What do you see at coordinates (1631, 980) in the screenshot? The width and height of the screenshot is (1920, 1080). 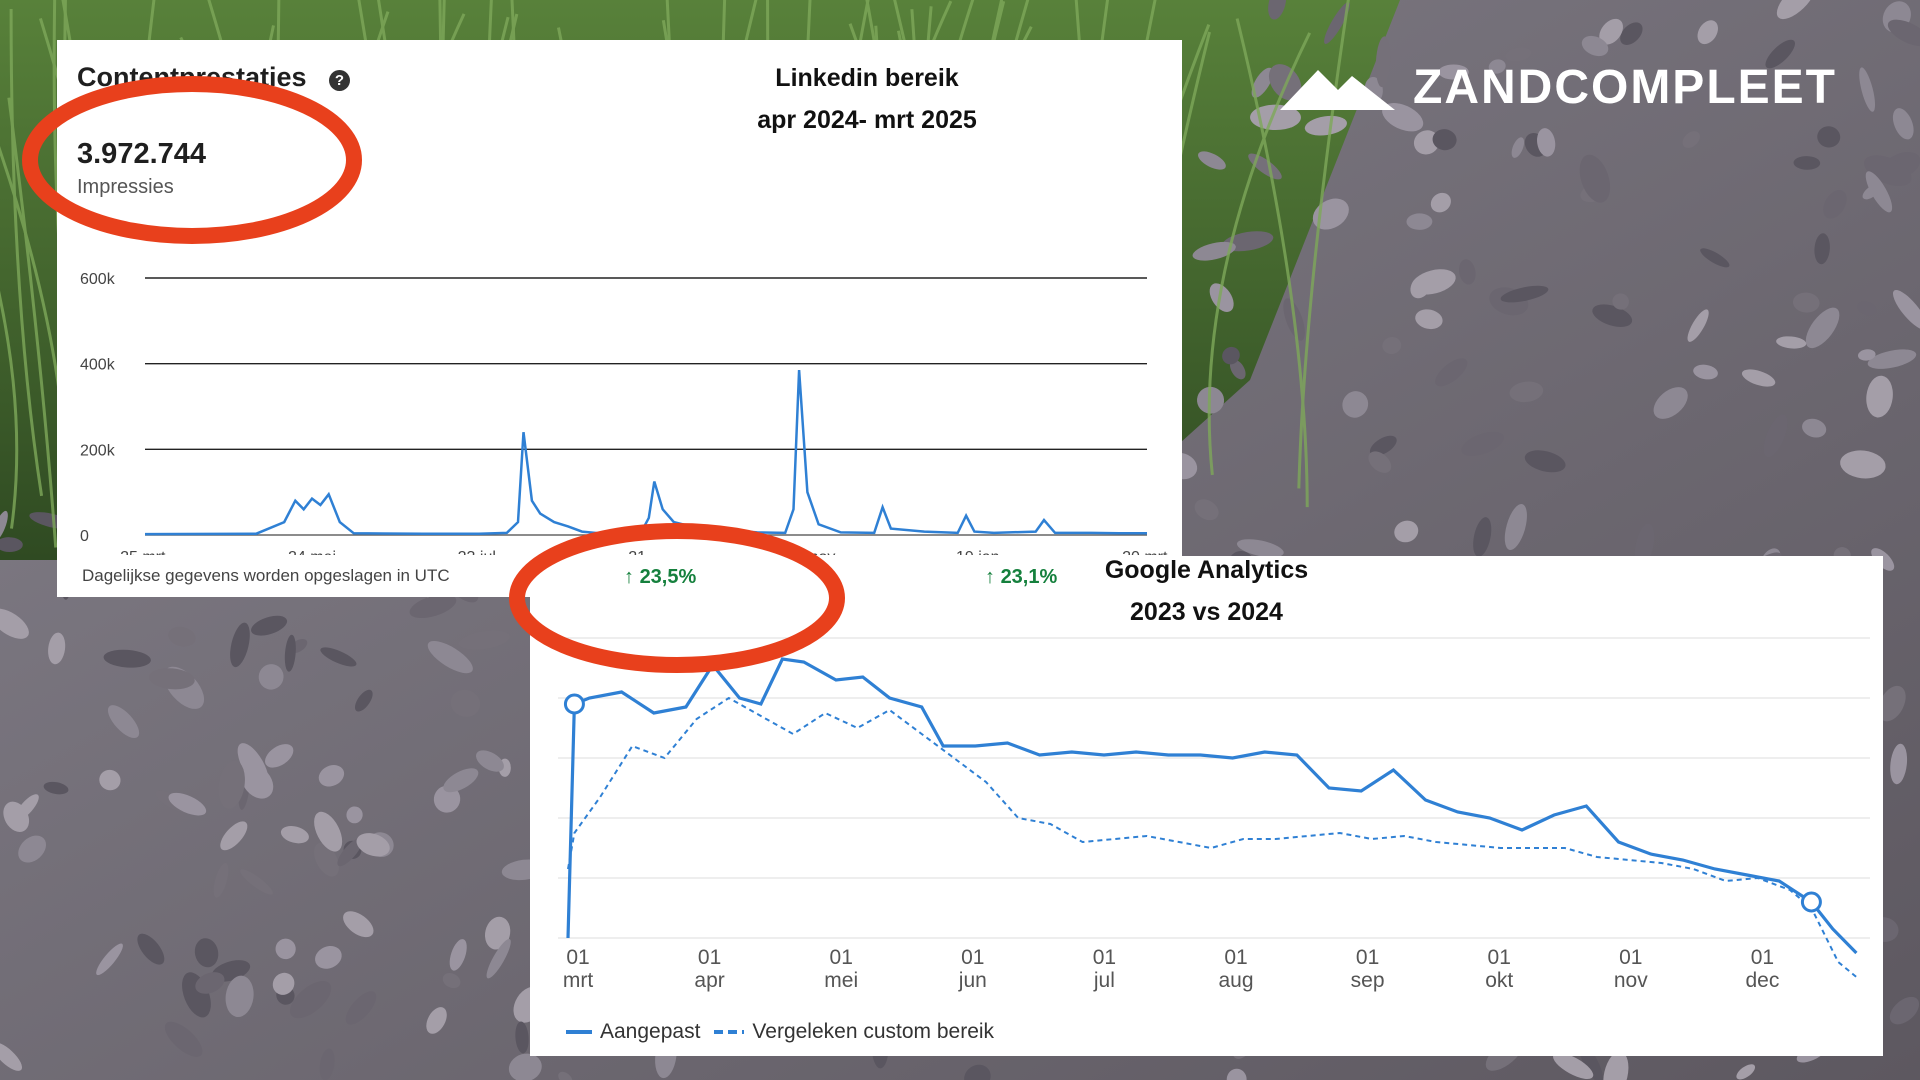 I see `ga-x-tick-month: nov` at bounding box center [1631, 980].